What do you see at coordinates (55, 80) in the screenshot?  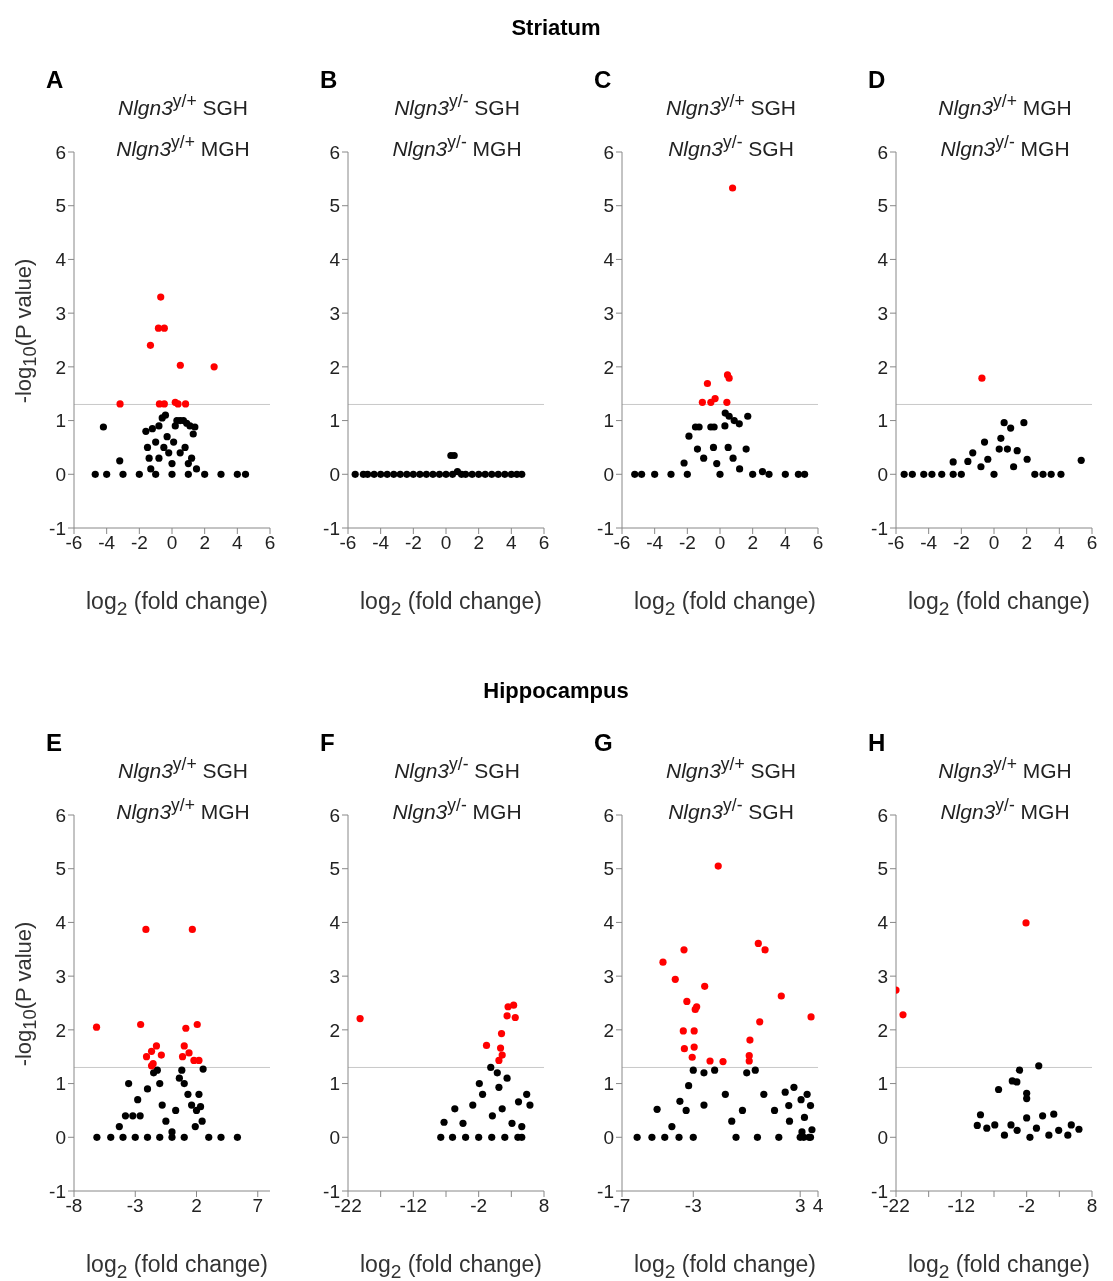 I see `text: A` at bounding box center [55, 80].